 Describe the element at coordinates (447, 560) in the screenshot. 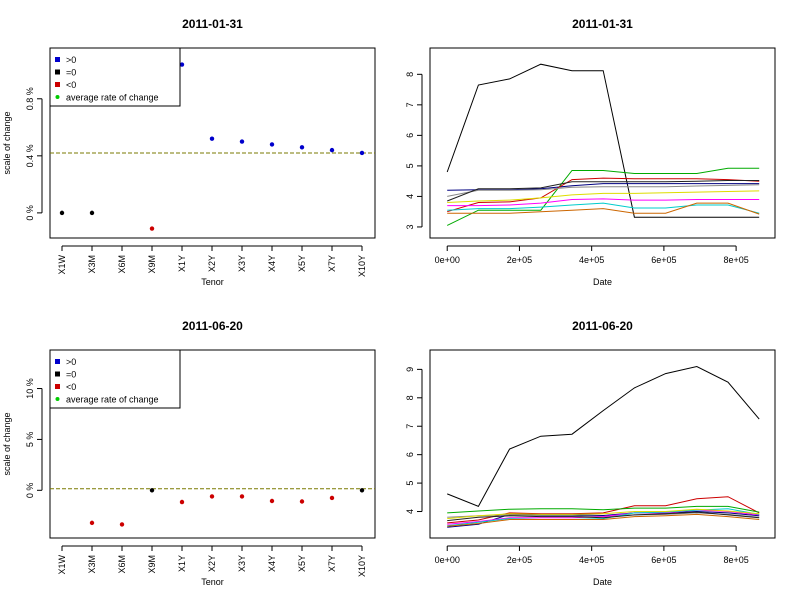

I see `x-tick-label: 0e+00` at that location.